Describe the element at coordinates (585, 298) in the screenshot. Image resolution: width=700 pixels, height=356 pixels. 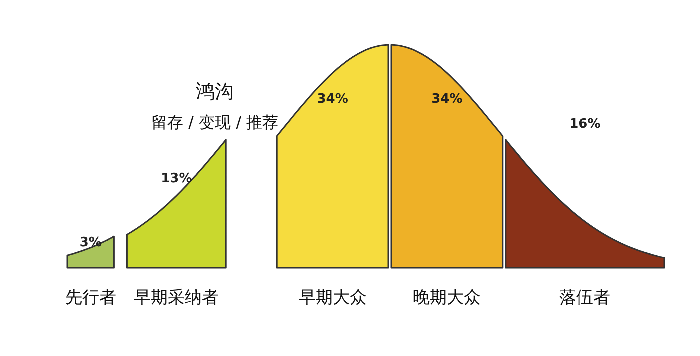
I see `category-label: 落伍者` at that location.